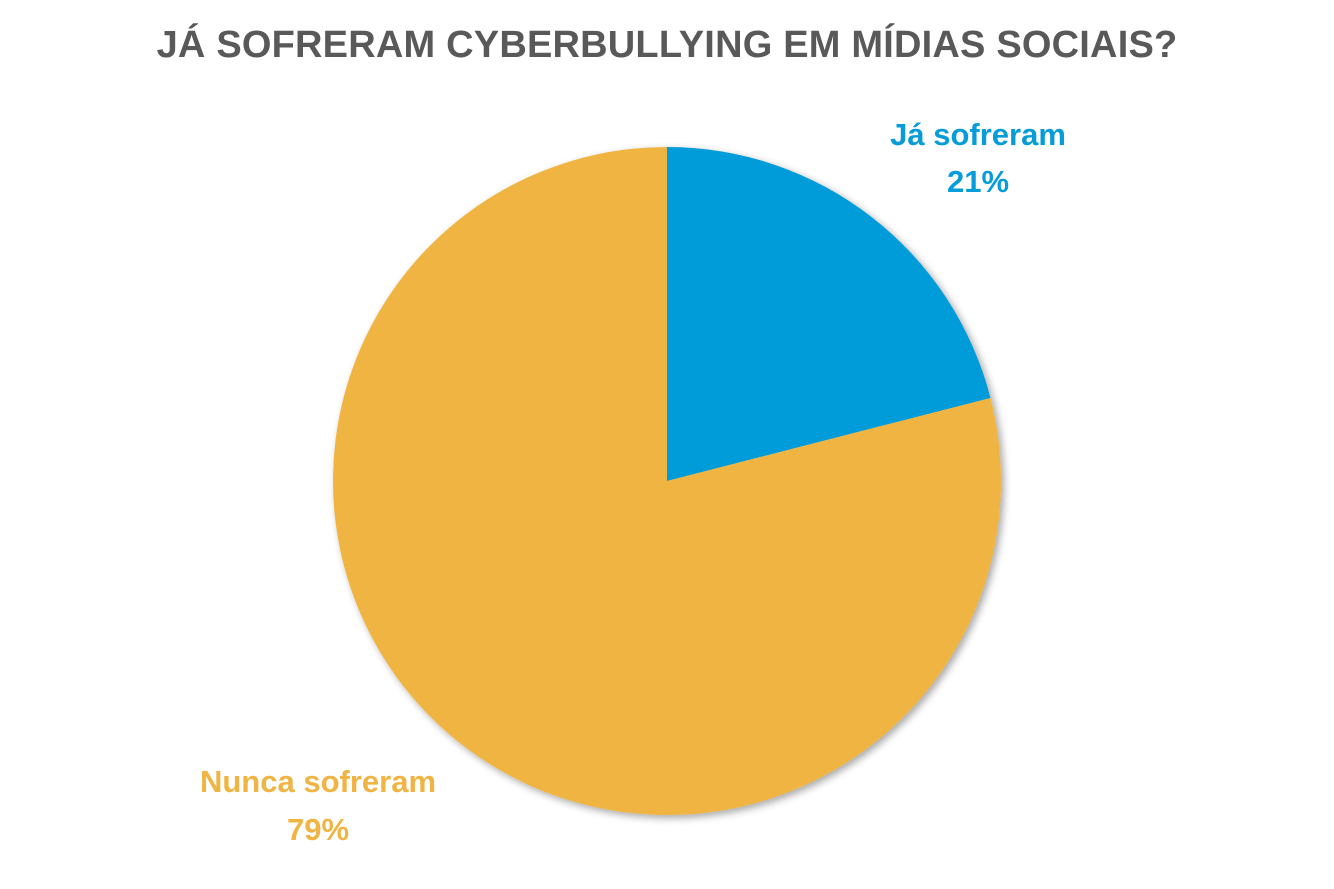  I want to click on slice-label-name: Já sofreram, so click(978, 134).